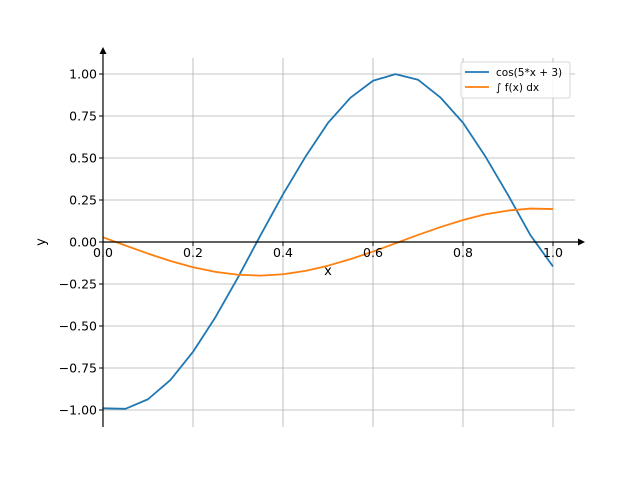 The width and height of the screenshot is (640, 480). Describe the element at coordinates (328, 271) in the screenshot. I see `x-axis-label: x` at that location.